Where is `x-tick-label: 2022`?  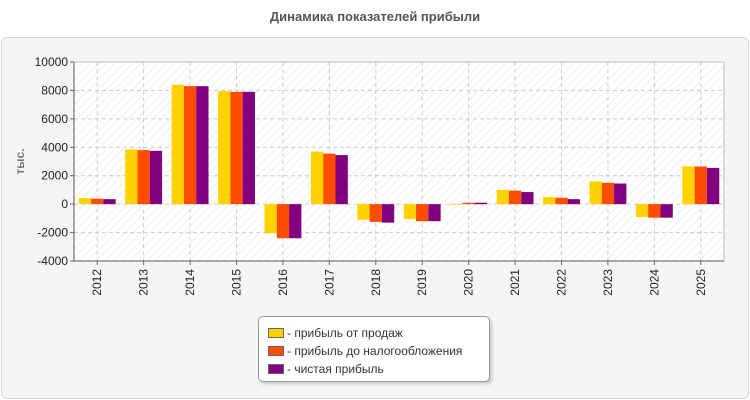 x-tick-label: 2022 is located at coordinates (562, 282).